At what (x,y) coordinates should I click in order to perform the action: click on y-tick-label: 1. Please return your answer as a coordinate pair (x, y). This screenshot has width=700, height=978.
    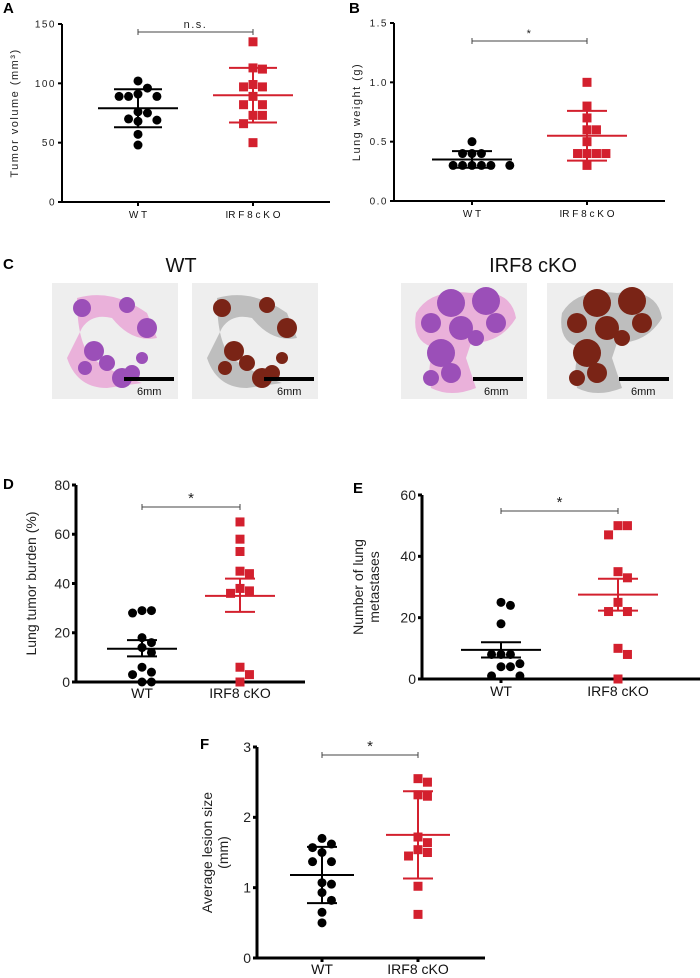
    Looking at the image, I should click on (247, 888).